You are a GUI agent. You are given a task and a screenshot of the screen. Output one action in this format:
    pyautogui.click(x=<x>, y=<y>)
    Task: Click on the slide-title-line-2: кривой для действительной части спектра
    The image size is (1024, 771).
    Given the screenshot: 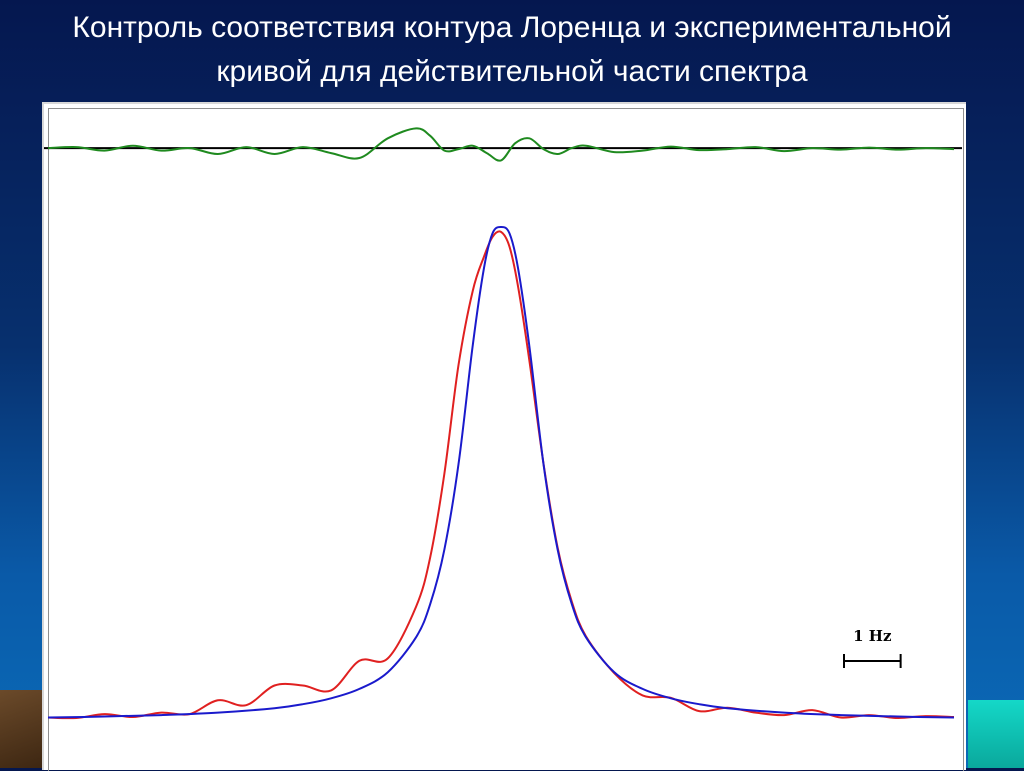 What is the action you would take?
    pyautogui.click(x=512, y=71)
    